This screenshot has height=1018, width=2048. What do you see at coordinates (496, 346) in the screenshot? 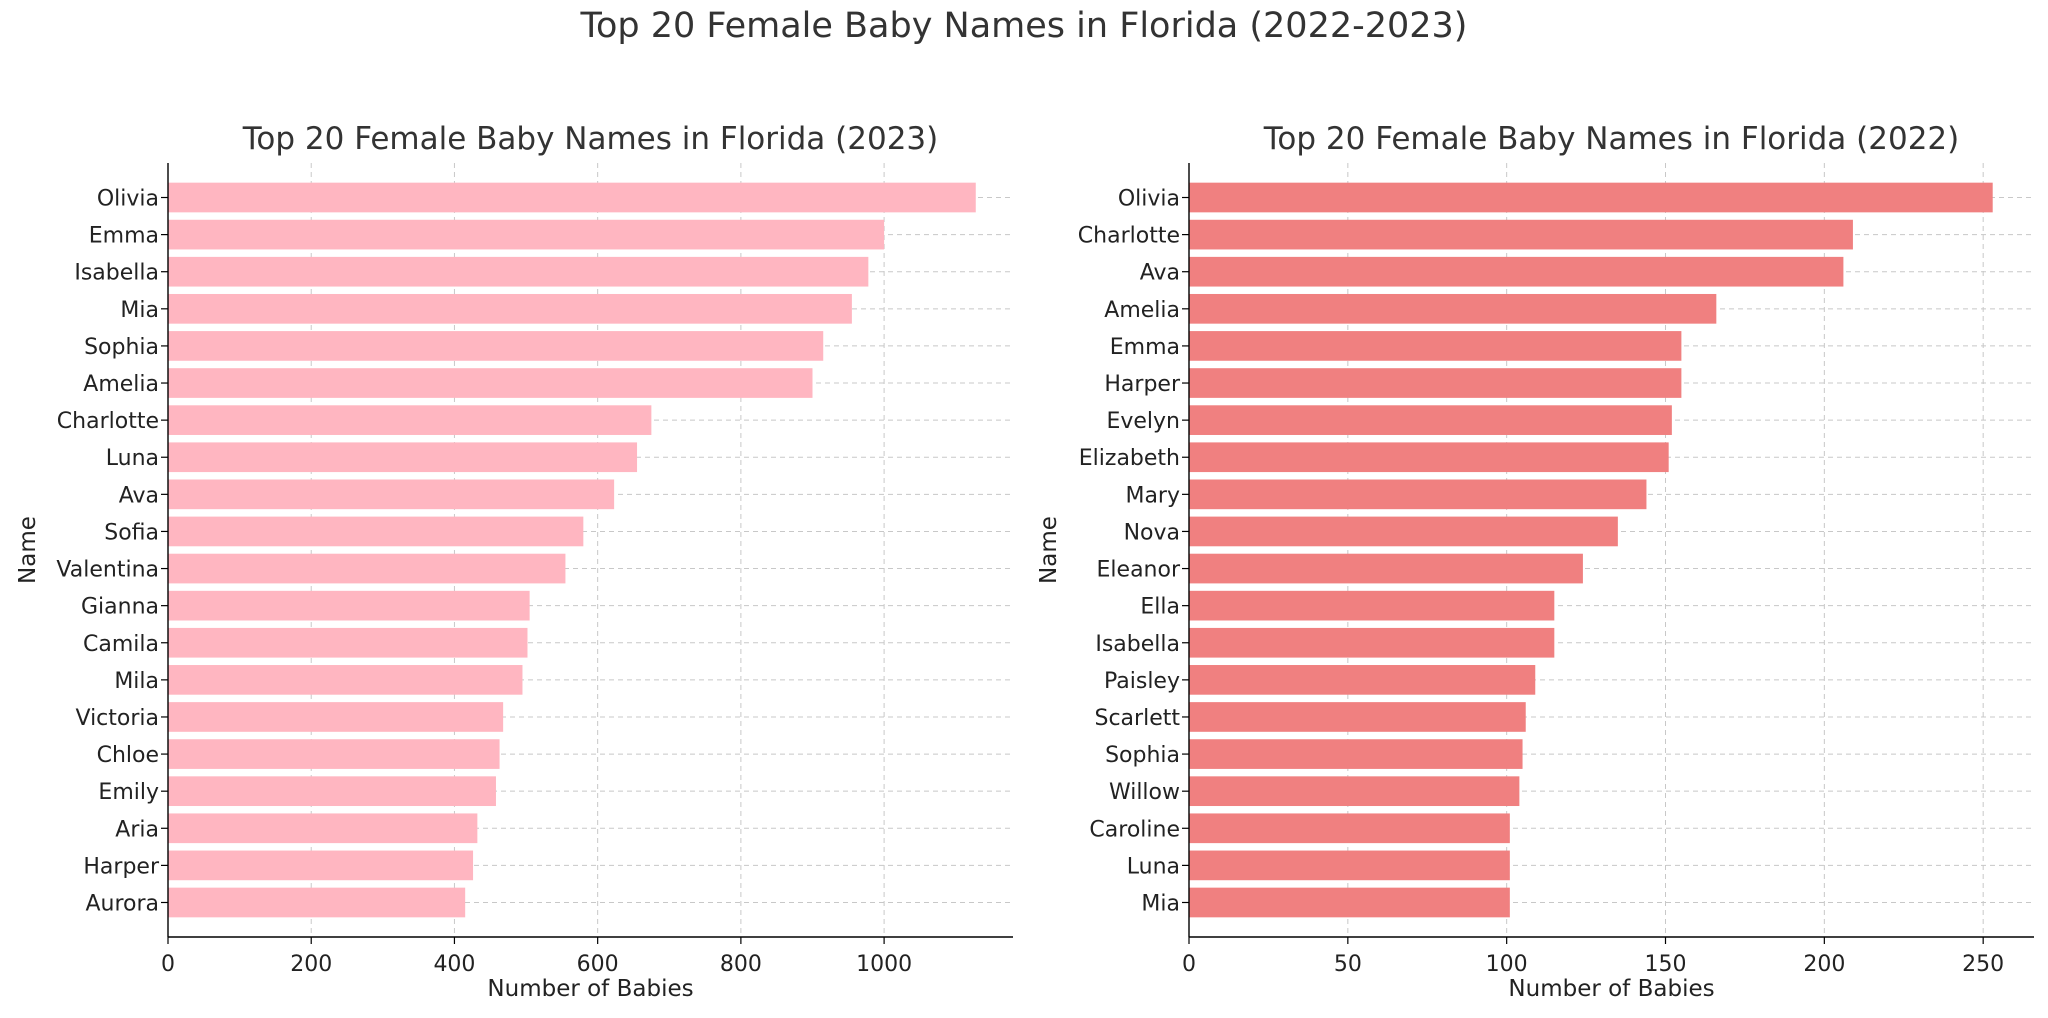
I see `chart-2023-bar-sophia` at bounding box center [496, 346].